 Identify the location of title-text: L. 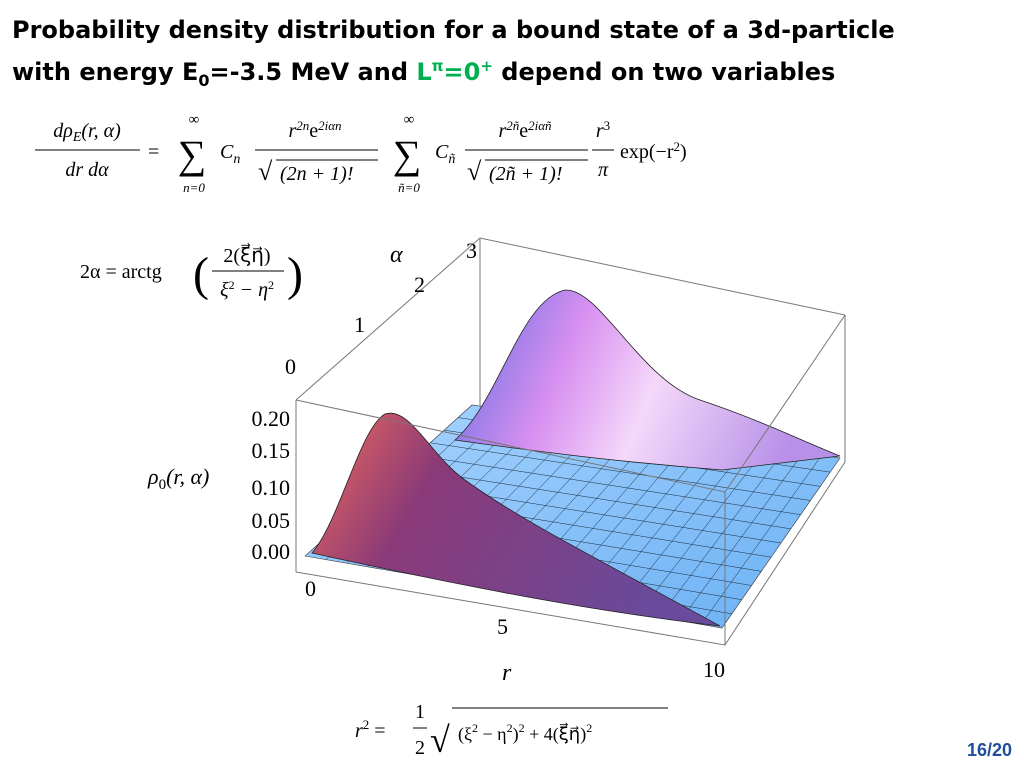
(423, 72).